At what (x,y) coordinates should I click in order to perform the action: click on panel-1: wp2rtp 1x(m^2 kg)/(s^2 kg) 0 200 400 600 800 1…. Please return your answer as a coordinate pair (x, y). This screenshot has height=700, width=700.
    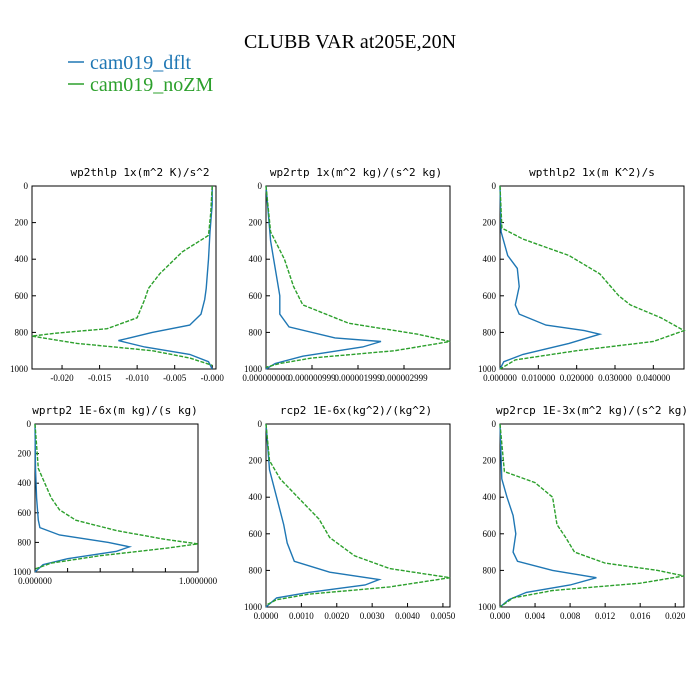
    Looking at the image, I should click on (346, 274).